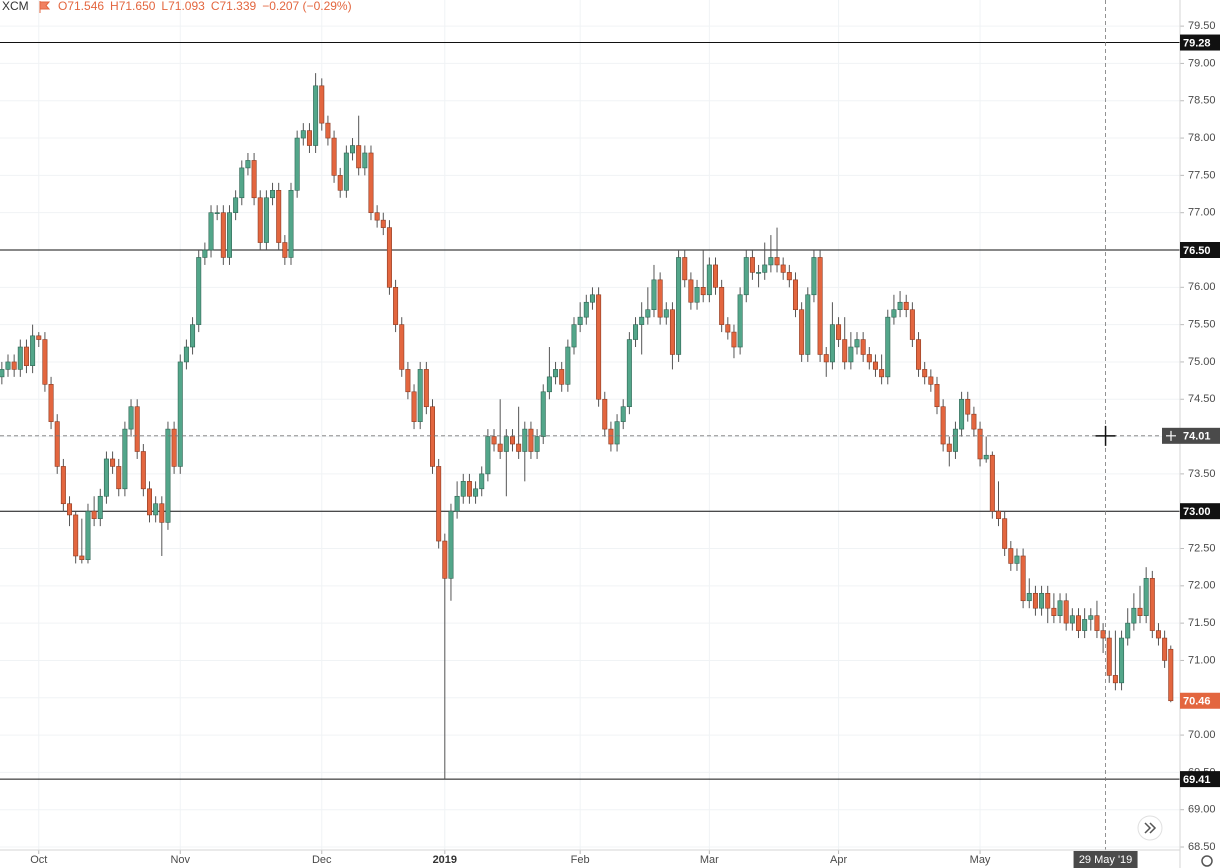 This screenshot has width=1220, height=868. I want to click on gear-icon, so click(1207, 861).